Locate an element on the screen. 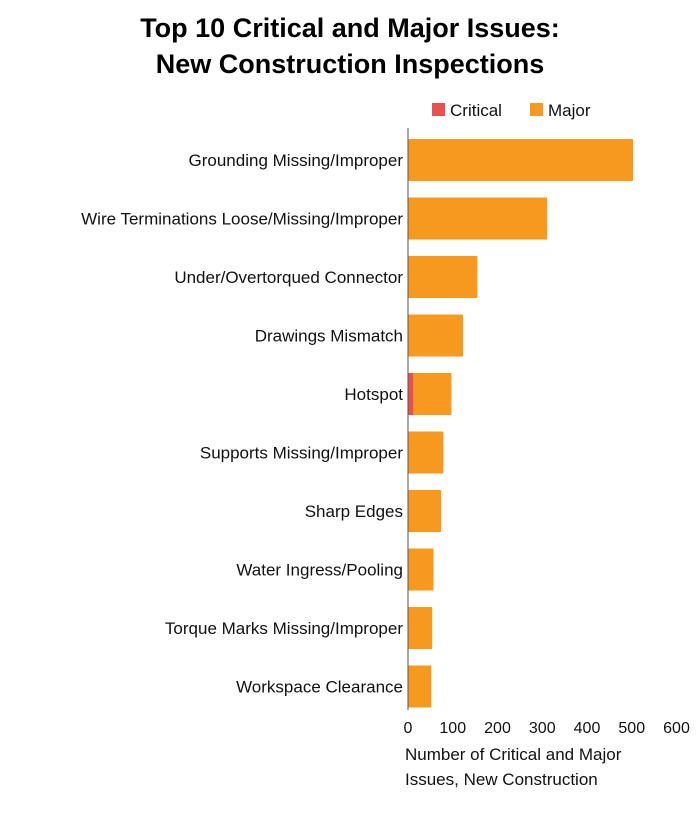  x-axis-title-line-1: Number of Critical and Major is located at coordinates (513, 754).